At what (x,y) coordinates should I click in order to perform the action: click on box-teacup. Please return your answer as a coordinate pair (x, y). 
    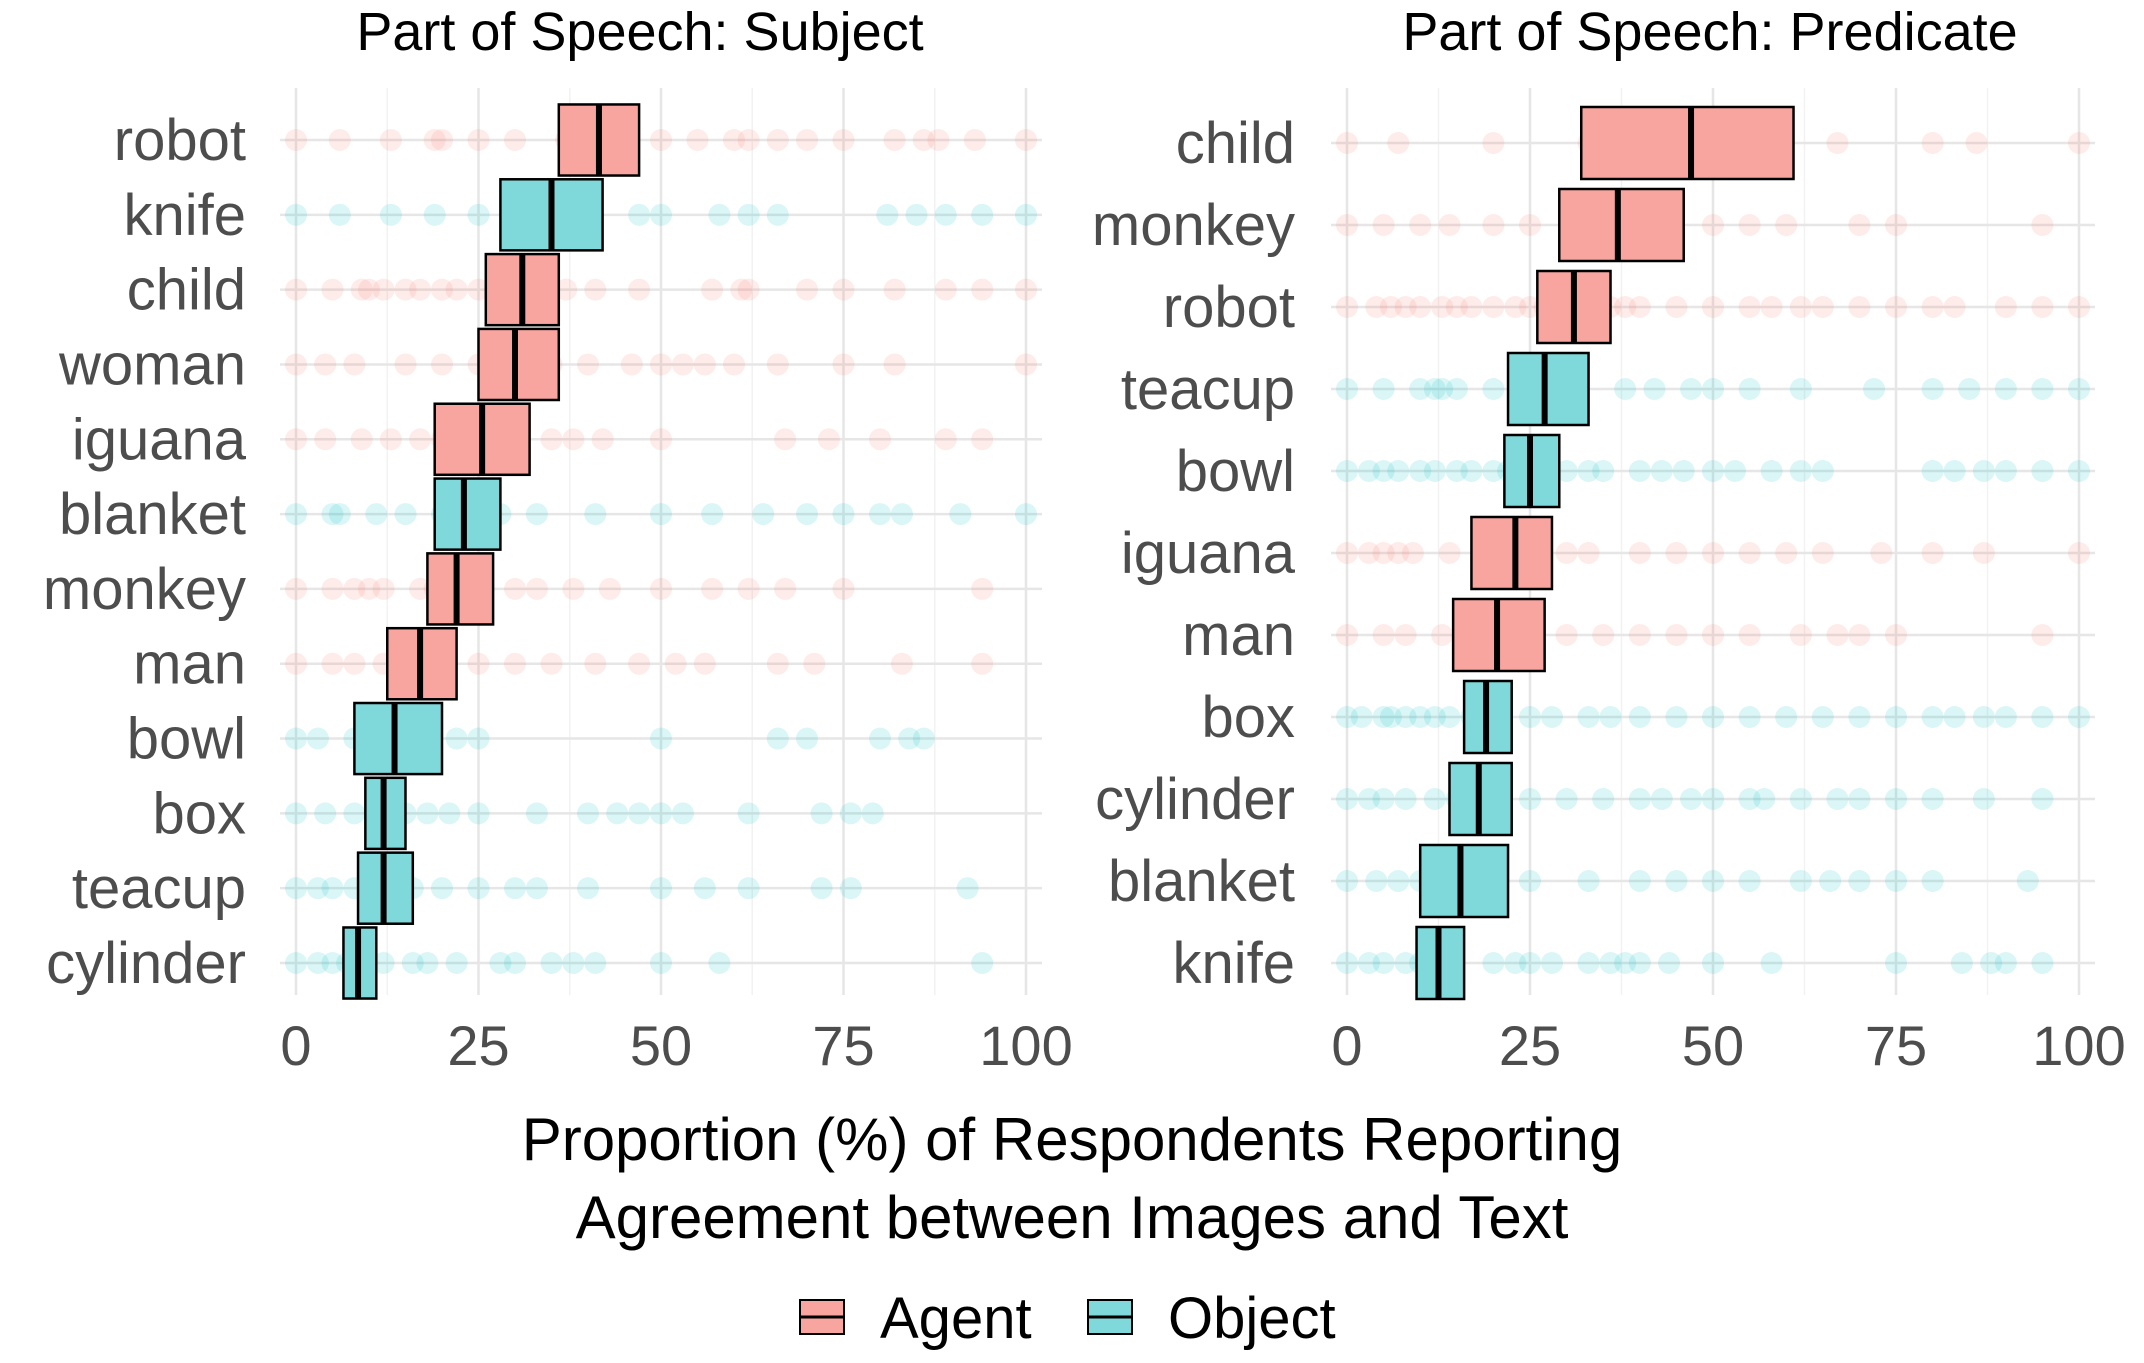
    Looking at the image, I should click on (1548, 389).